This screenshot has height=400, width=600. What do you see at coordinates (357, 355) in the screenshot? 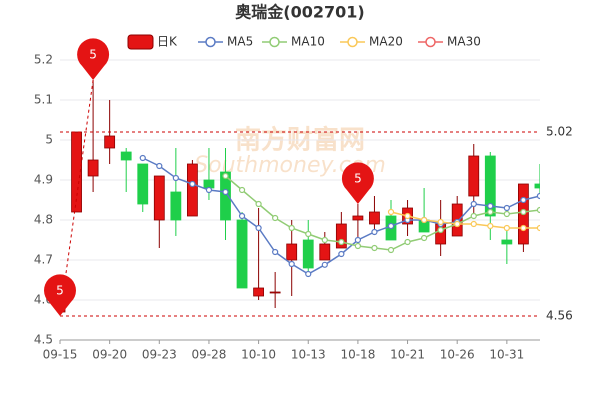
I see `x-tick-label: 10-18` at bounding box center [357, 355].